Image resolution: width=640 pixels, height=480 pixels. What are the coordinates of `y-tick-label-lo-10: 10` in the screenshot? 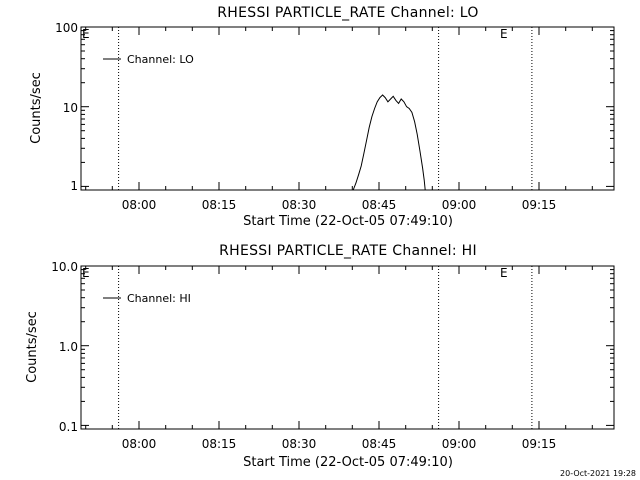 It's located at (70, 108).